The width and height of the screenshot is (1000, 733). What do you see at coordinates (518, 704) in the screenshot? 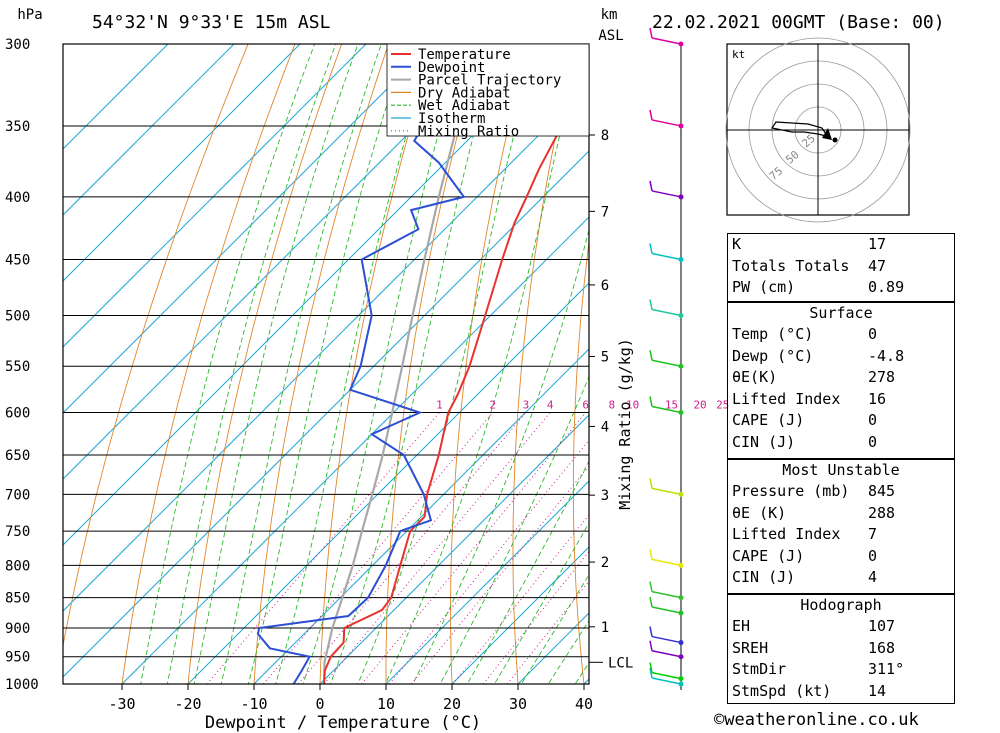
I see `x-tick-label: 30` at bounding box center [518, 704].